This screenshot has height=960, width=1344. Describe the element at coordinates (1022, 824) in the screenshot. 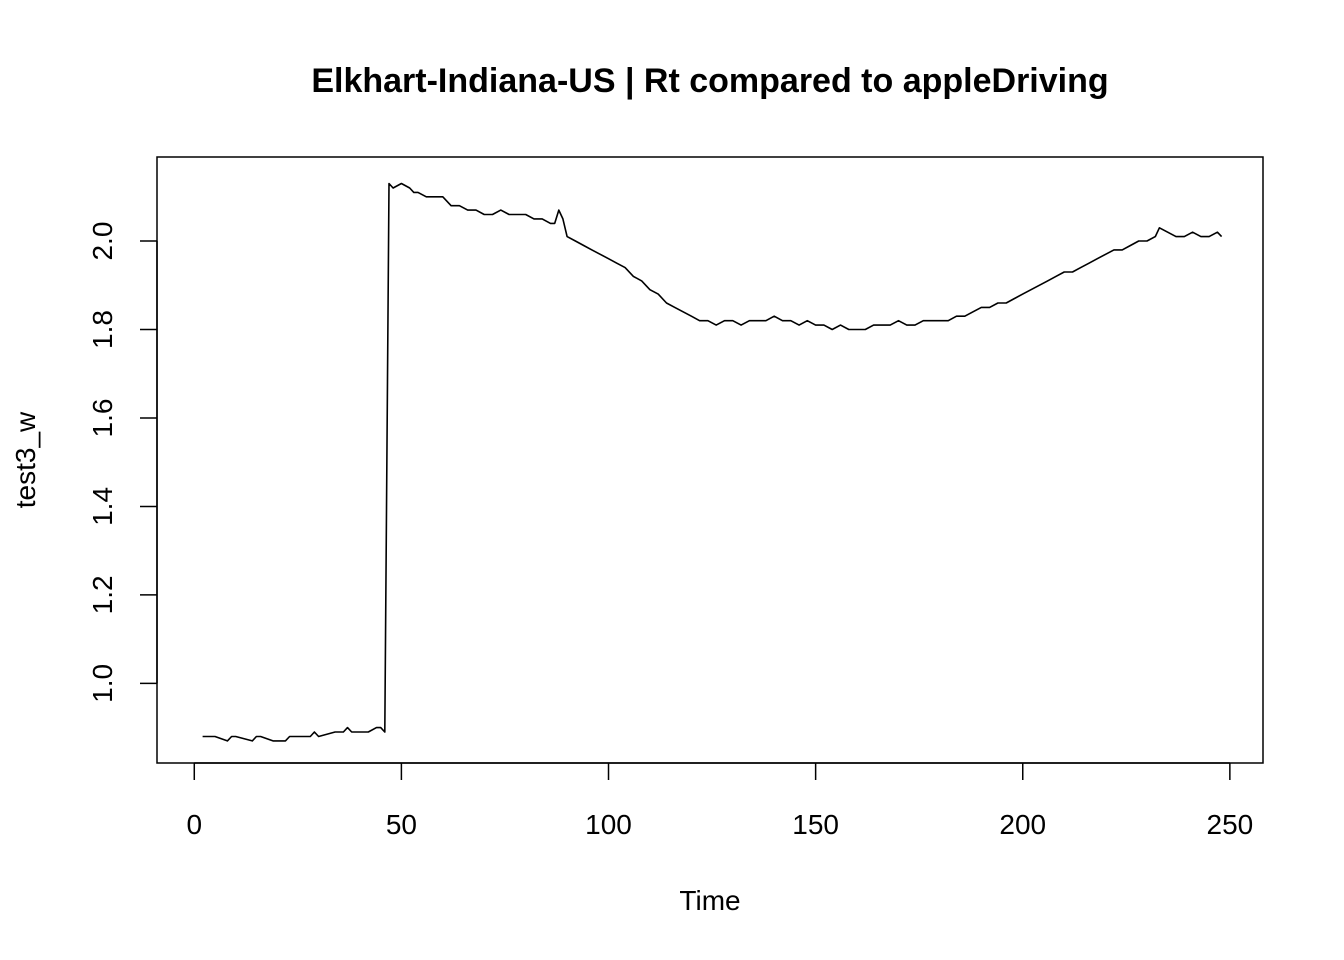

I see `x-tick-label: 200` at that location.